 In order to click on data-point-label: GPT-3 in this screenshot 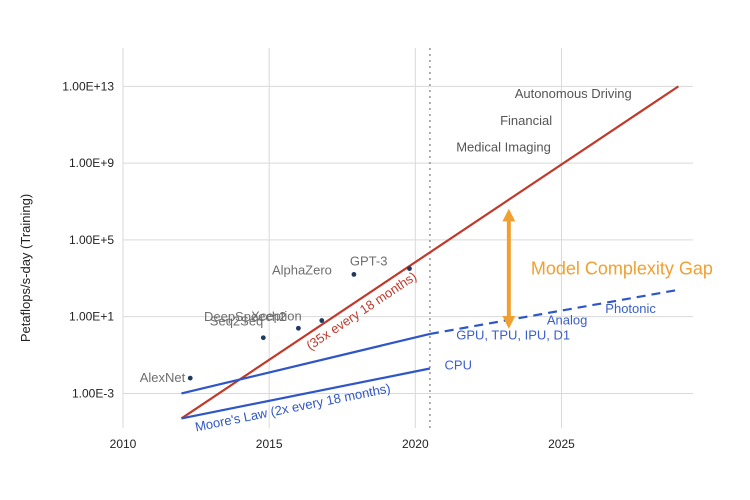, I will do `click(369, 261)`.